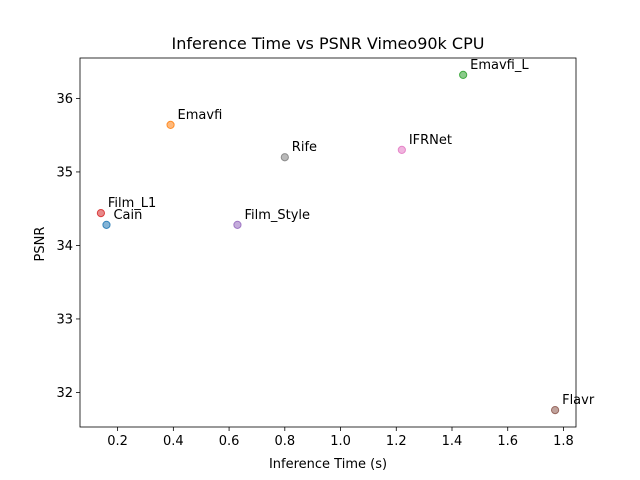 Image resolution: width=640 pixels, height=480 pixels. I want to click on data-label-cain: Cain, so click(127, 215).